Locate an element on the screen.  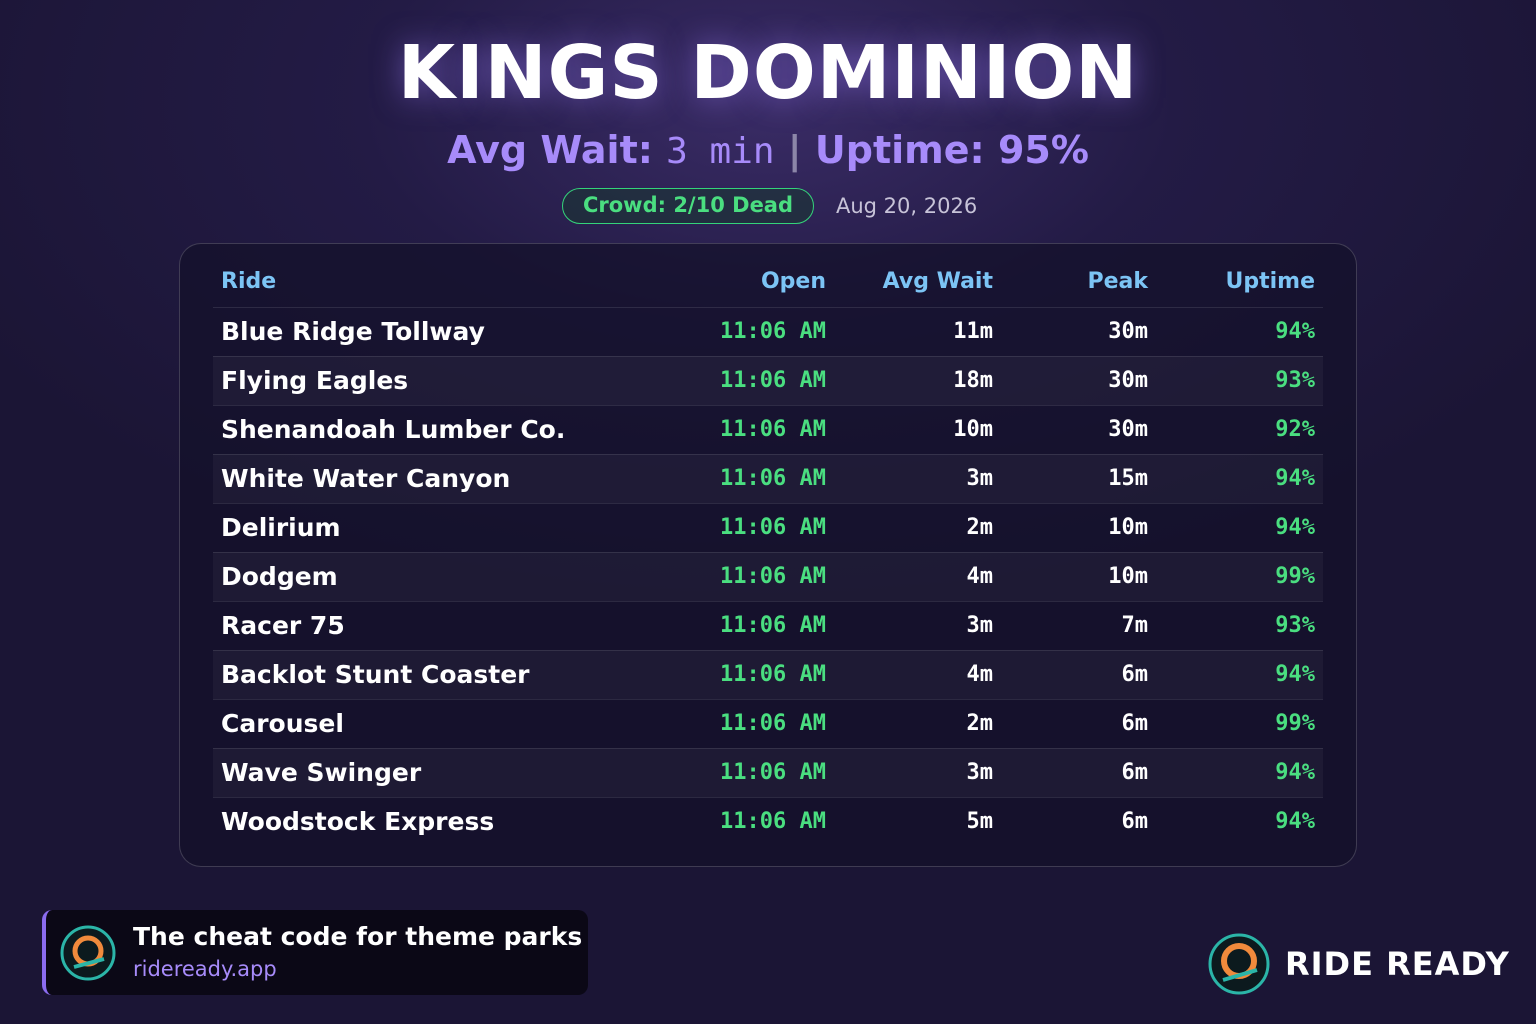
column-header: Ride is located at coordinates (249, 281).